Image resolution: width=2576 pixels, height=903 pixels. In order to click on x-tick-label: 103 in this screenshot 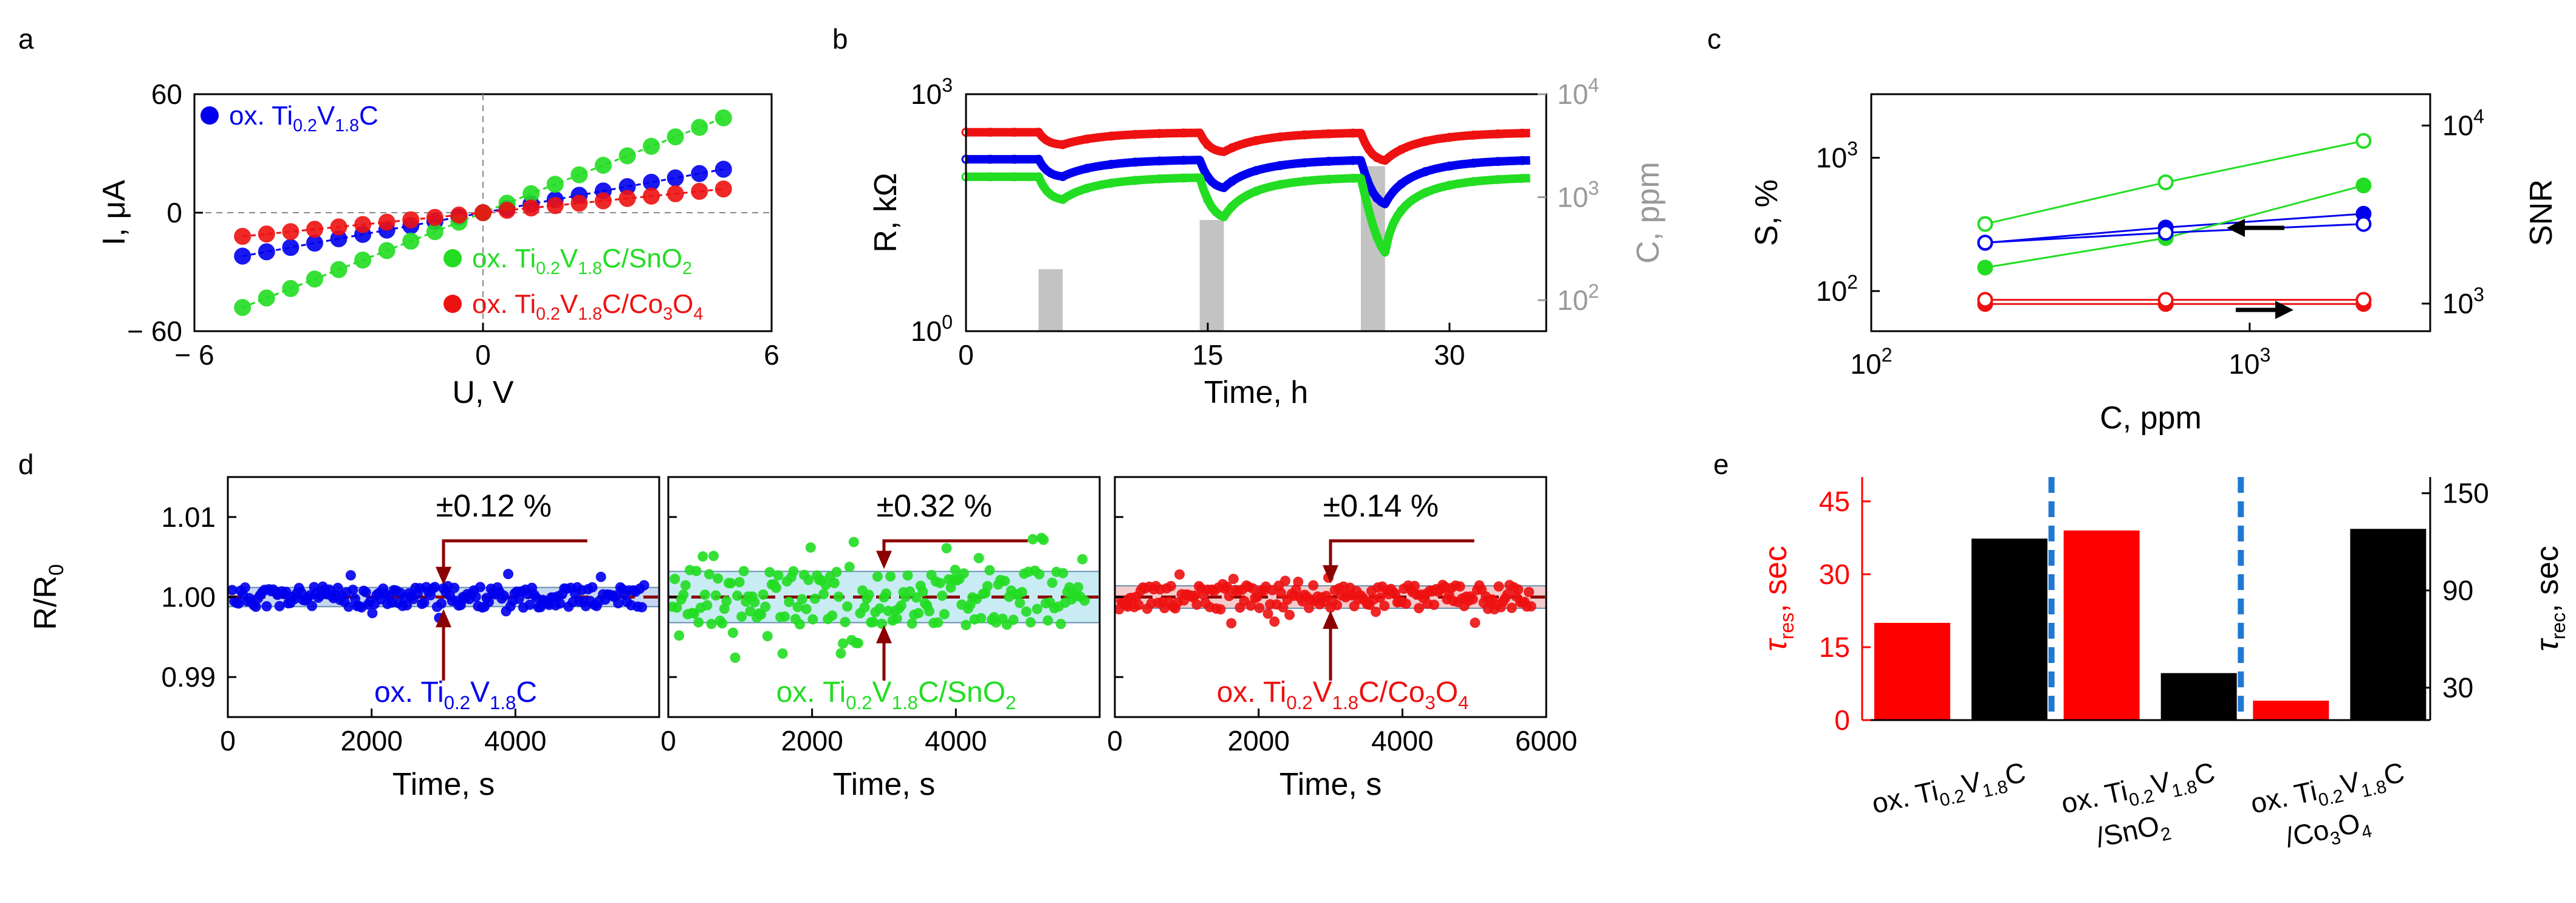, I will do `click(2249, 362)`.